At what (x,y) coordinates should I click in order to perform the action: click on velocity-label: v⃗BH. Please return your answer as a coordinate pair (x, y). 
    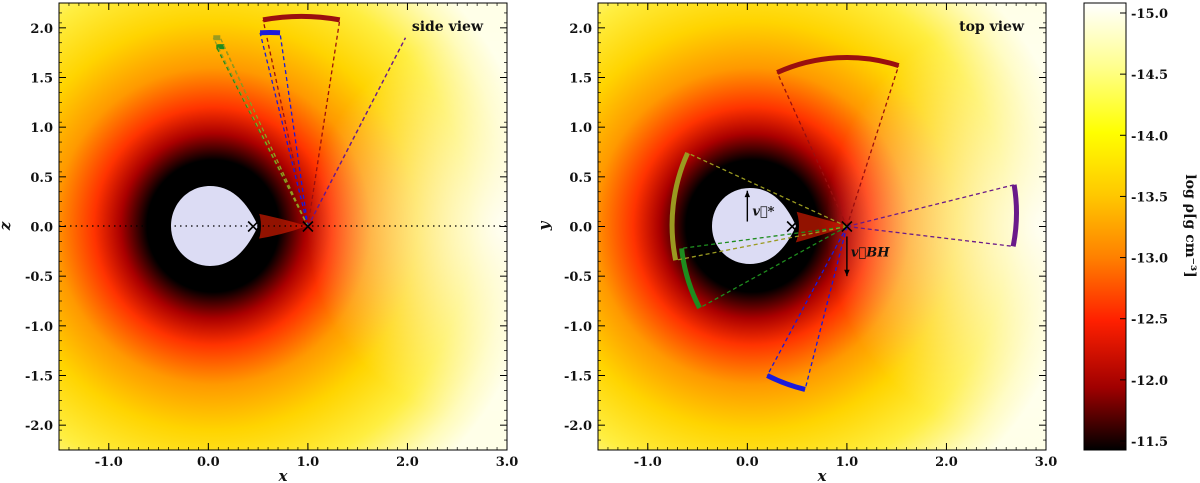
    Looking at the image, I should click on (870, 252).